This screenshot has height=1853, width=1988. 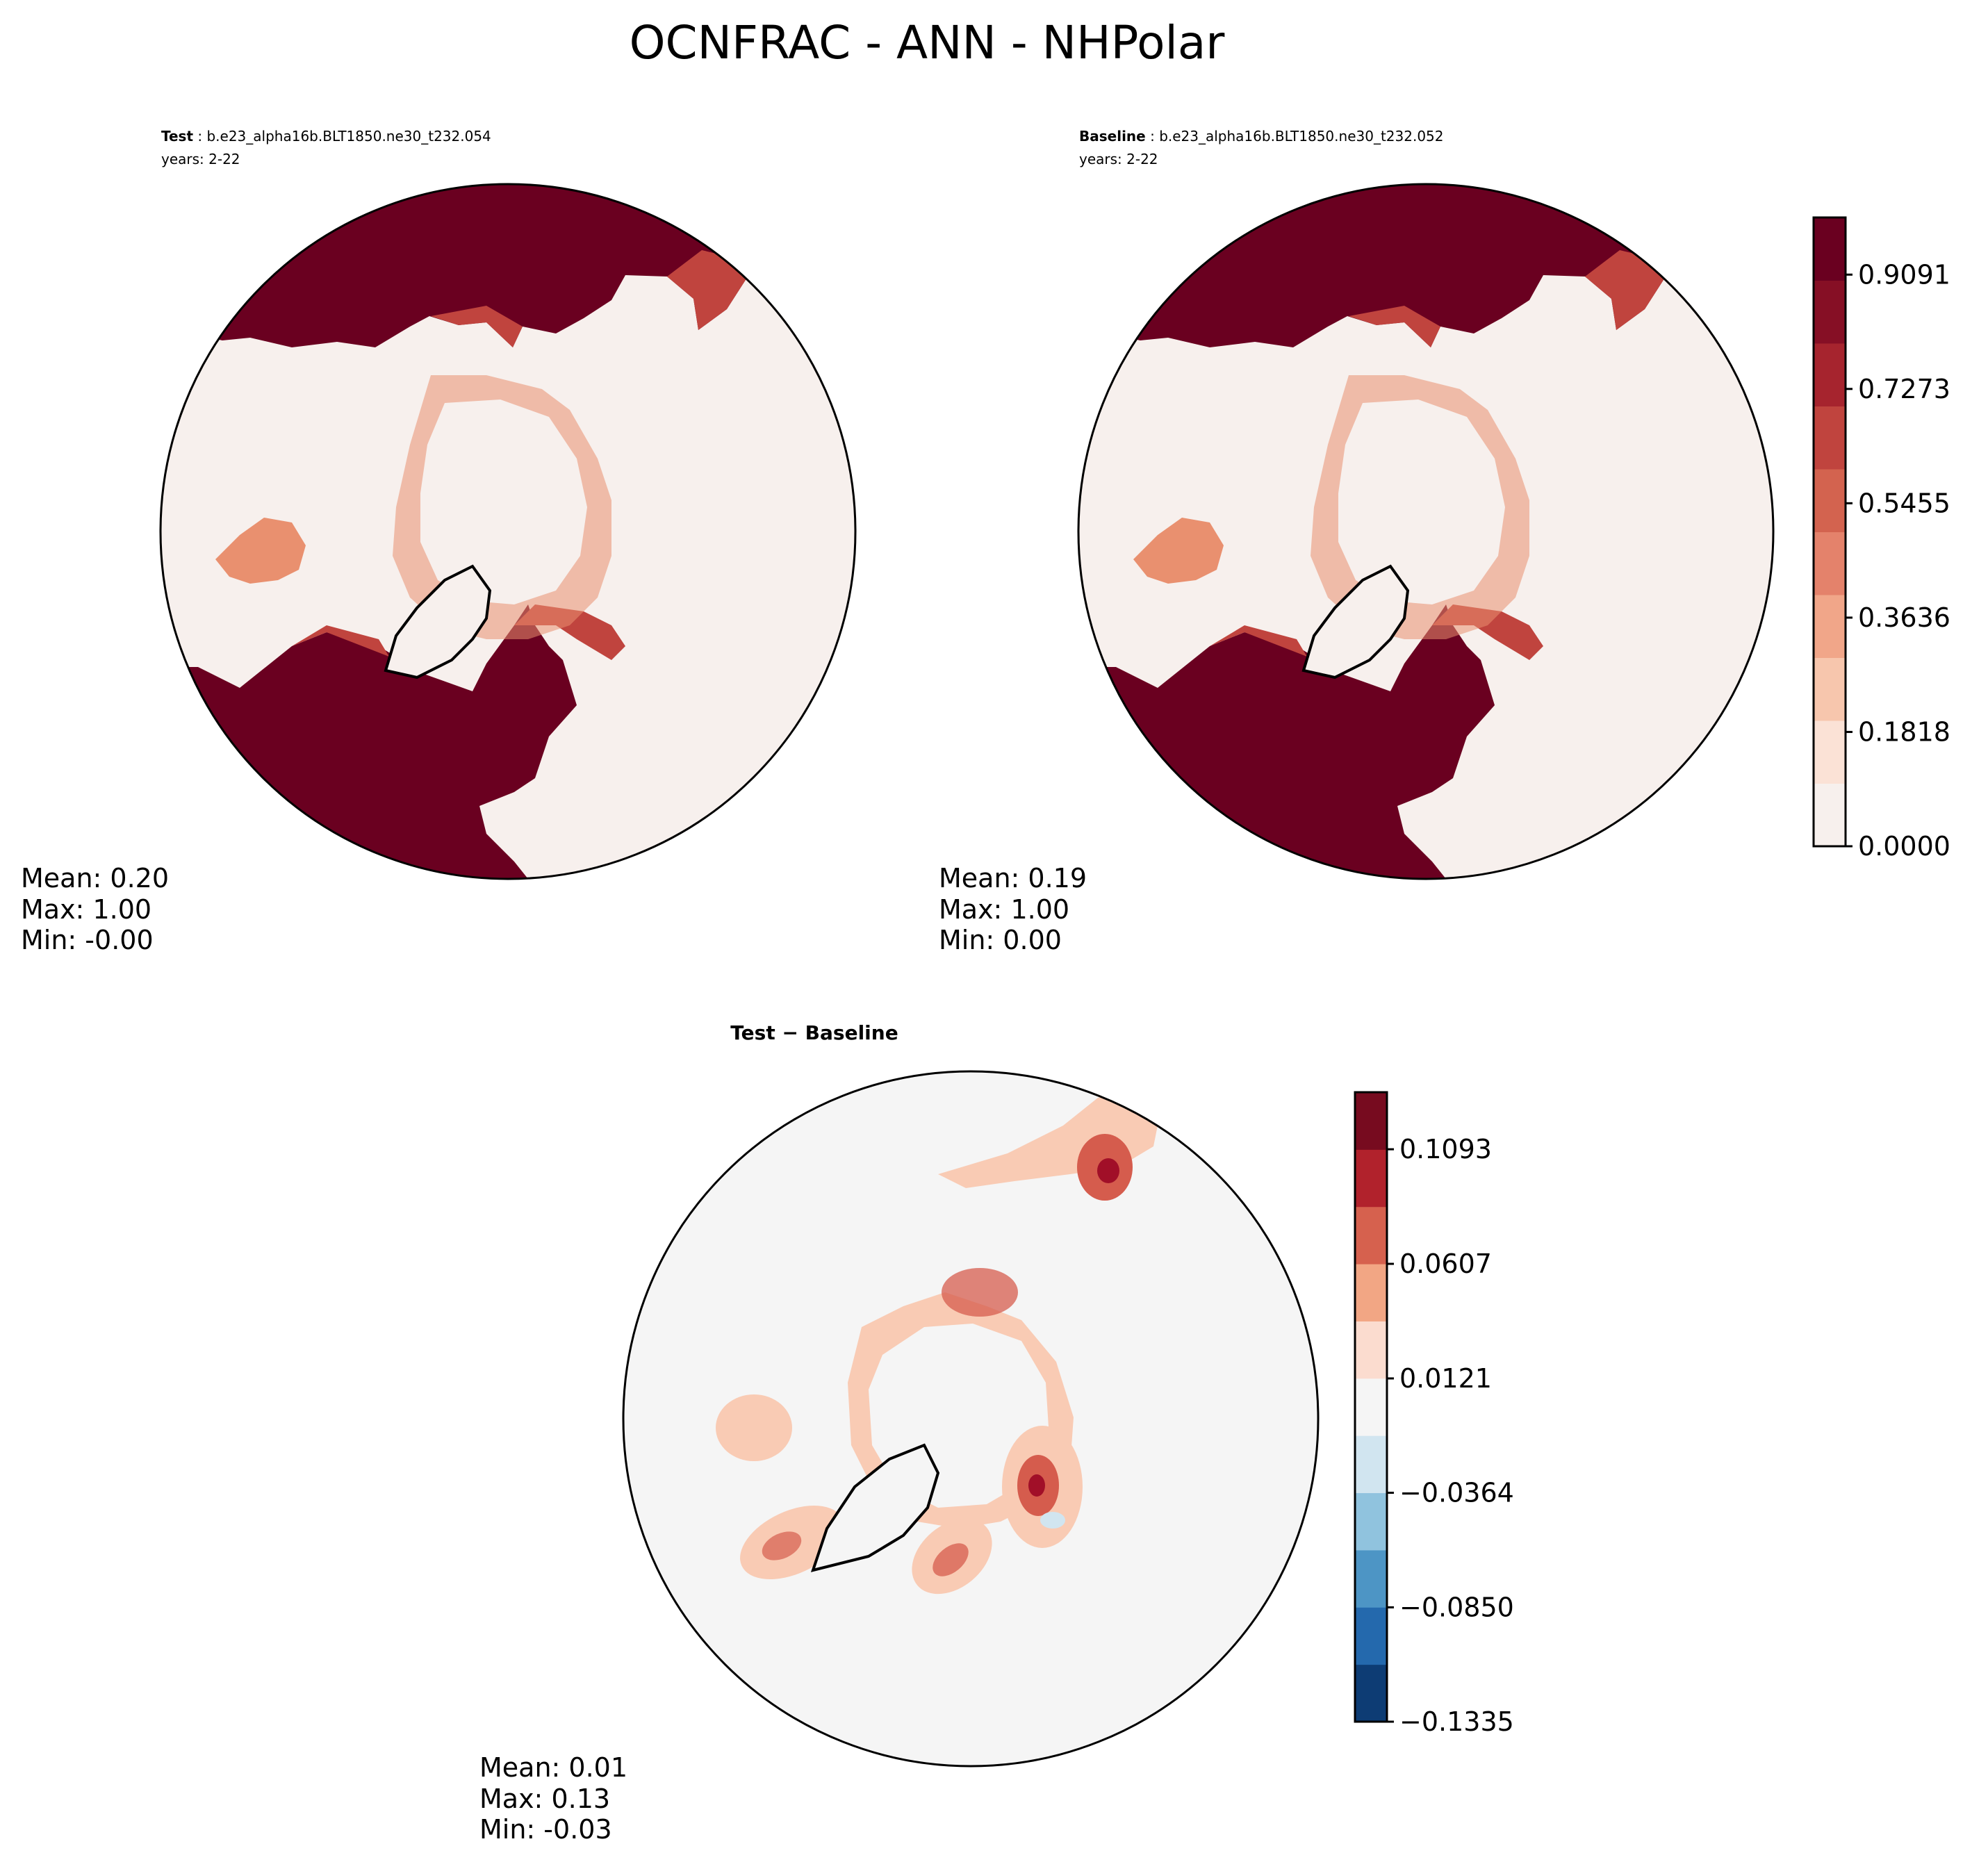 What do you see at coordinates (928, 42) in the screenshot?
I see `figure-title: OCNFRAC - ANN - NHPolar` at bounding box center [928, 42].